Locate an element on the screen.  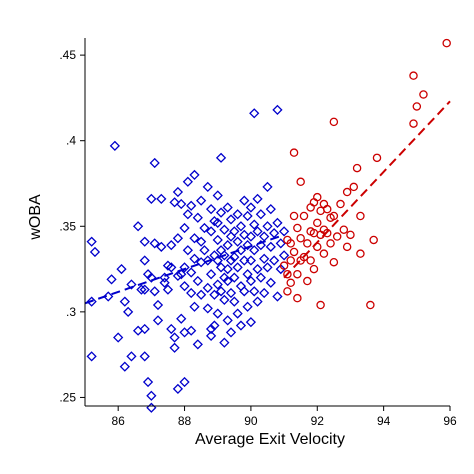
x-tick-label: 94 is located at coordinates (384, 421).